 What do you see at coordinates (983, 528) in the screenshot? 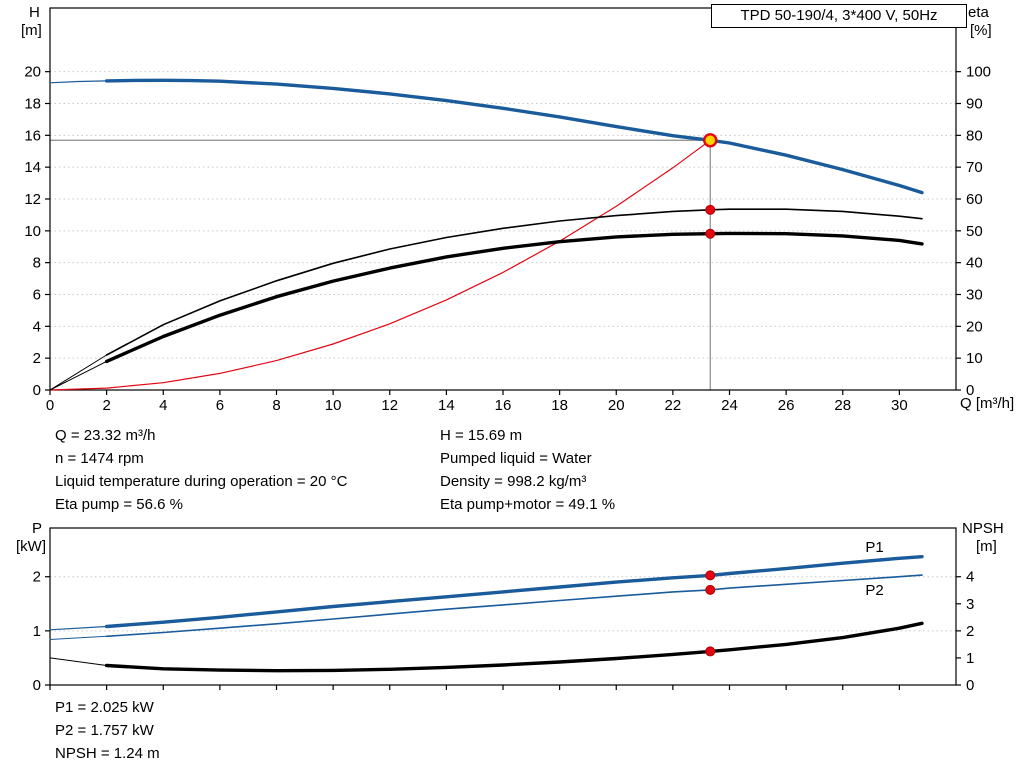
I see `npsh-axis-symbol: NPSH` at bounding box center [983, 528].